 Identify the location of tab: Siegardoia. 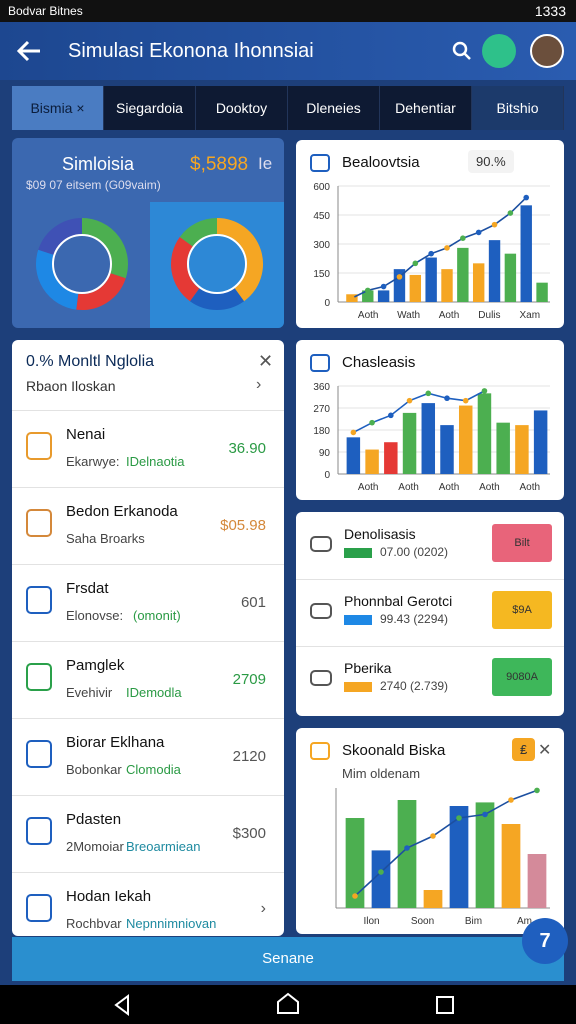
(150, 108).